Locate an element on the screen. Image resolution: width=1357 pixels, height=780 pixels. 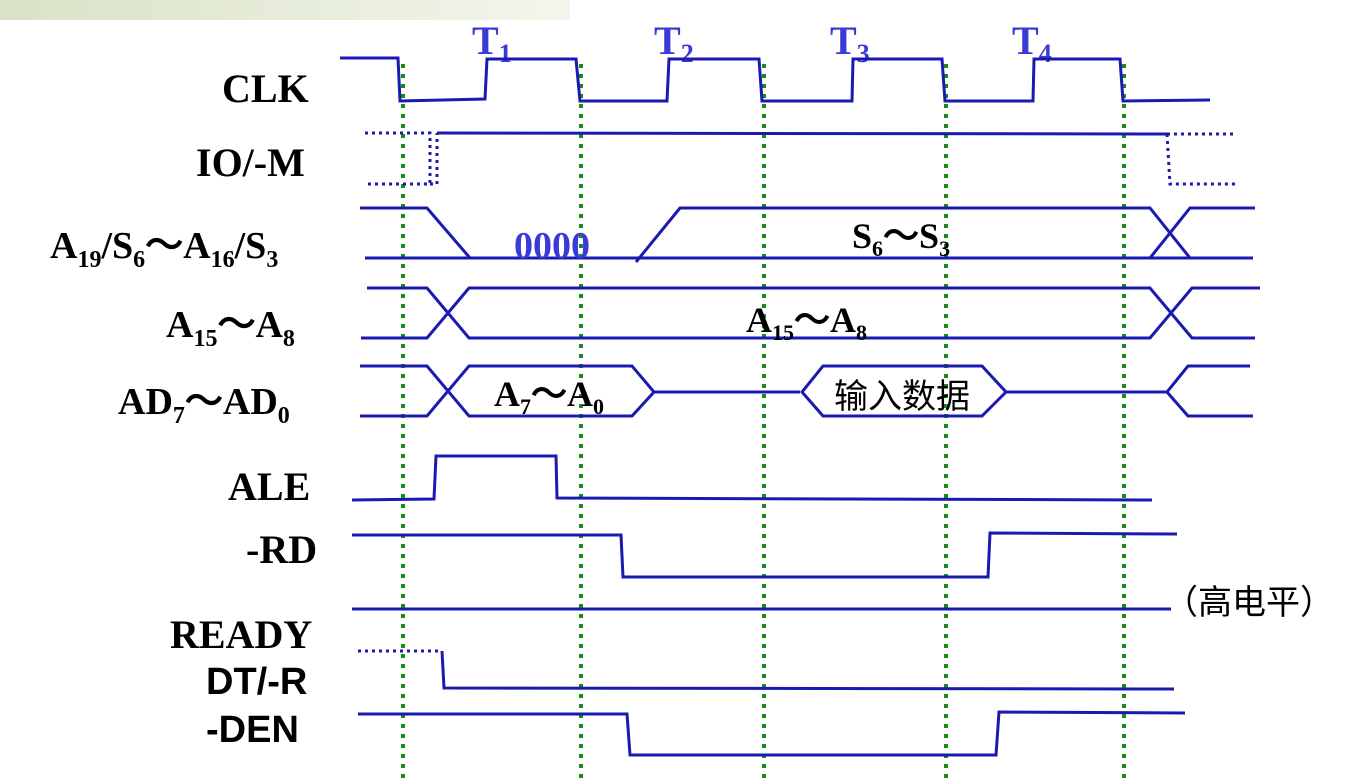
addr-mid-line-a is located at coordinates (813, 313).